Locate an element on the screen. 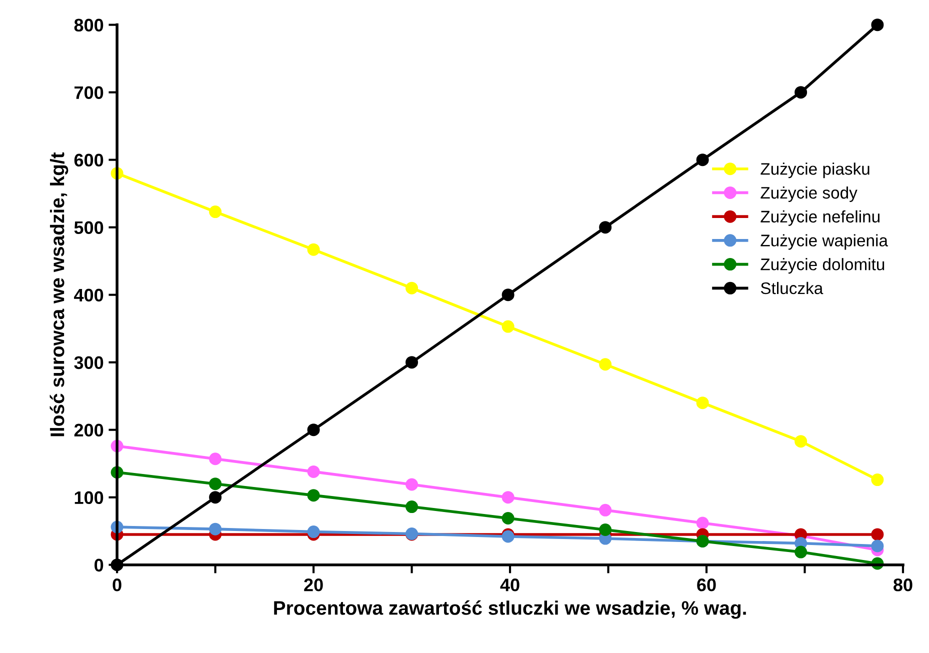 This screenshot has height=653, width=929. y-tick-label: 0 is located at coordinates (99, 565).